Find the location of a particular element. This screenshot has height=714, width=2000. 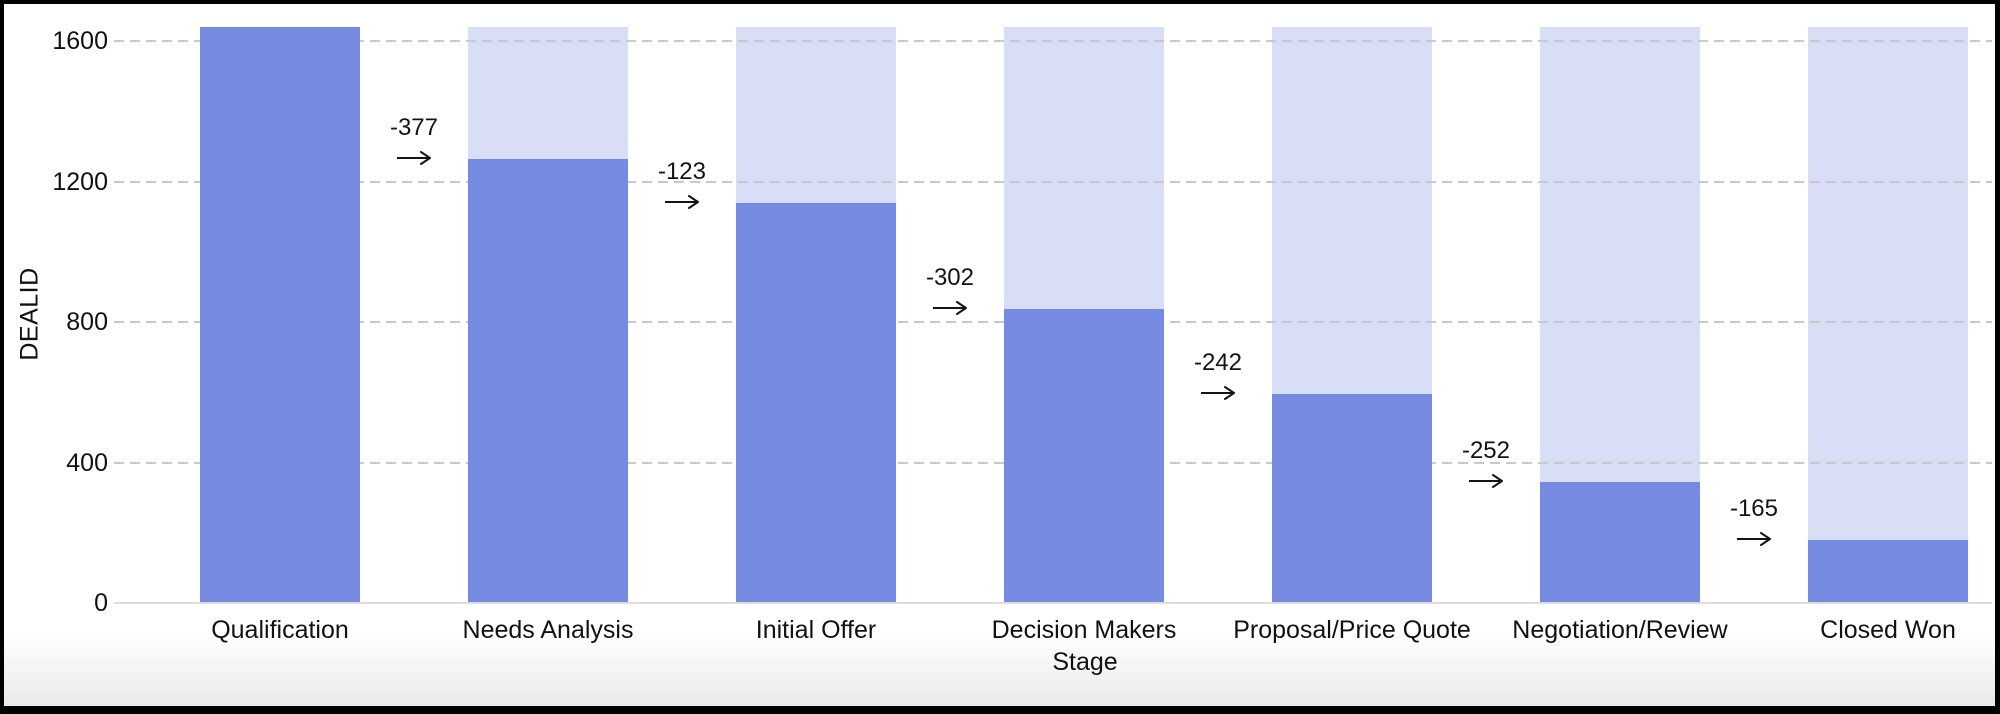

y-tick-label-1600: 1600 is located at coordinates (80, 41).